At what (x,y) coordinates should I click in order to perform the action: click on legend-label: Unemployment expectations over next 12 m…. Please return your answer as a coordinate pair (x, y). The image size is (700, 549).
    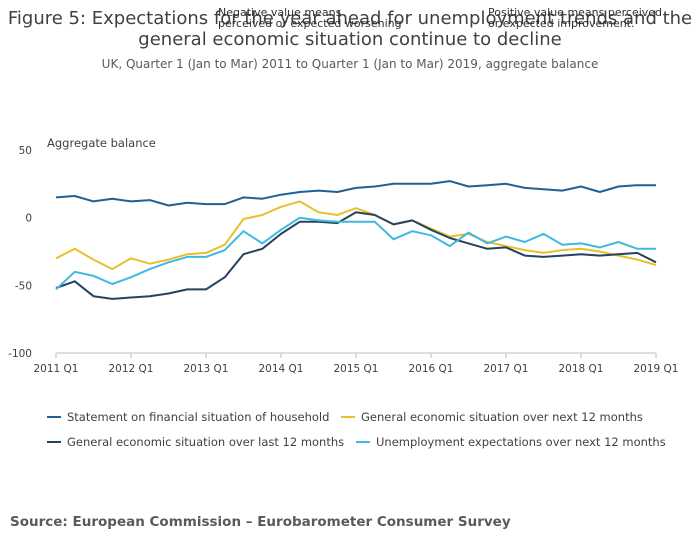
    Looking at the image, I should click on (521, 442).